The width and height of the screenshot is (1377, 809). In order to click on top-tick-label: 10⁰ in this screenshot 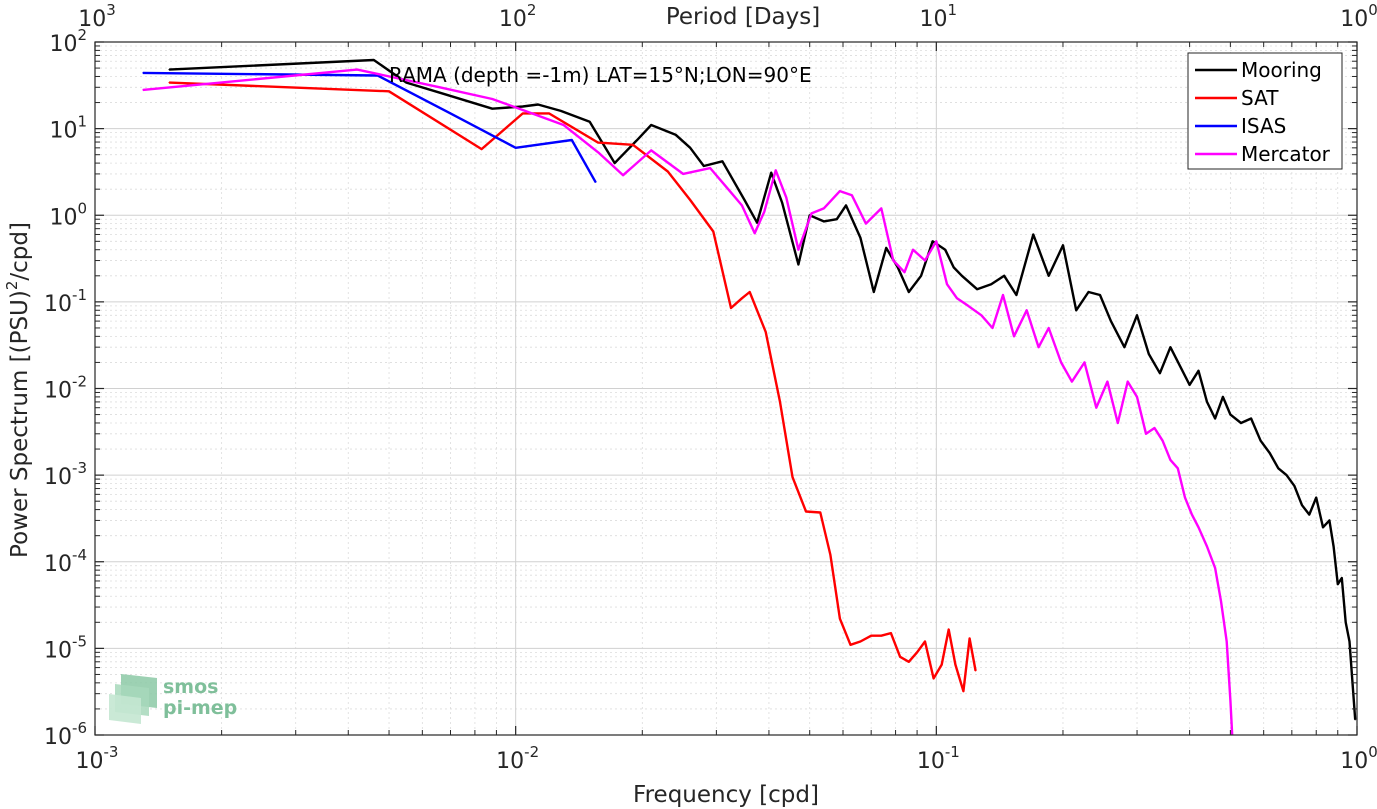, I will do `click(1358, 16)`.